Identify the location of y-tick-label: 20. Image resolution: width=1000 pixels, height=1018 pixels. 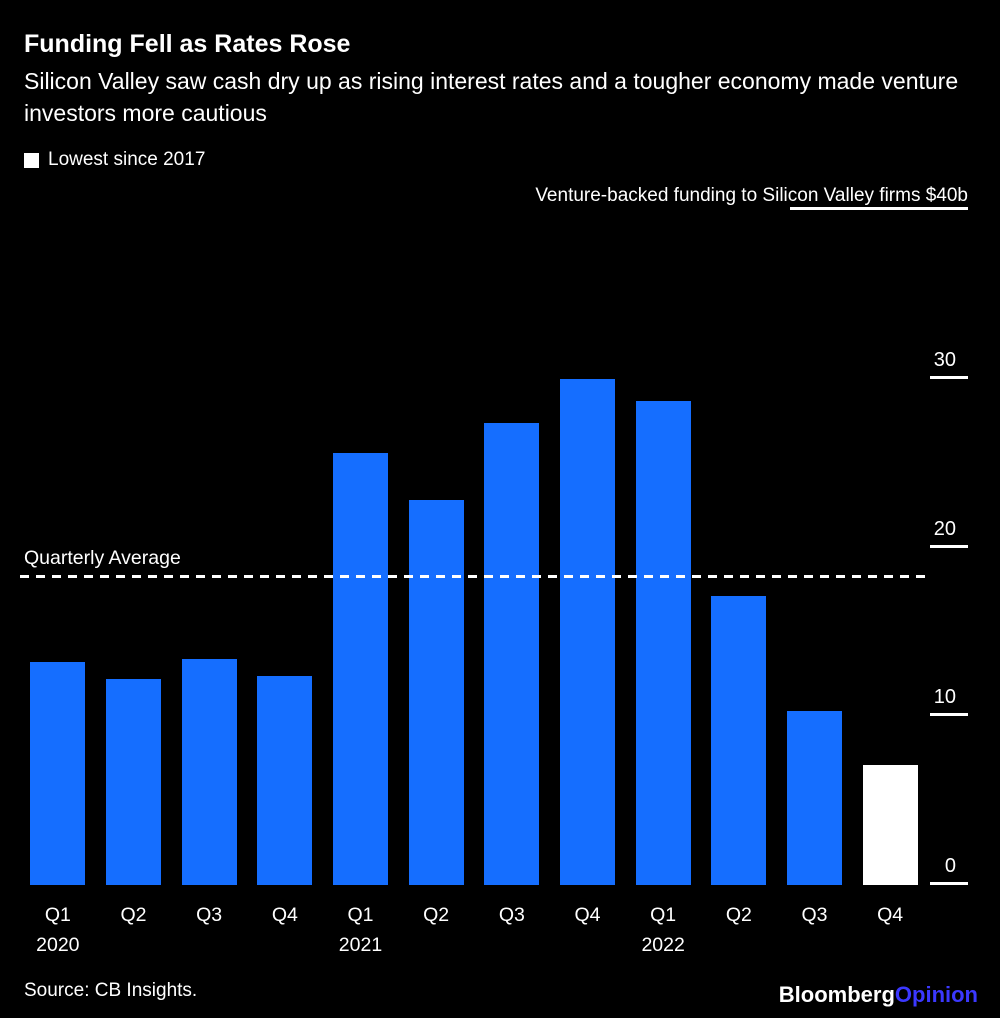
(944, 528).